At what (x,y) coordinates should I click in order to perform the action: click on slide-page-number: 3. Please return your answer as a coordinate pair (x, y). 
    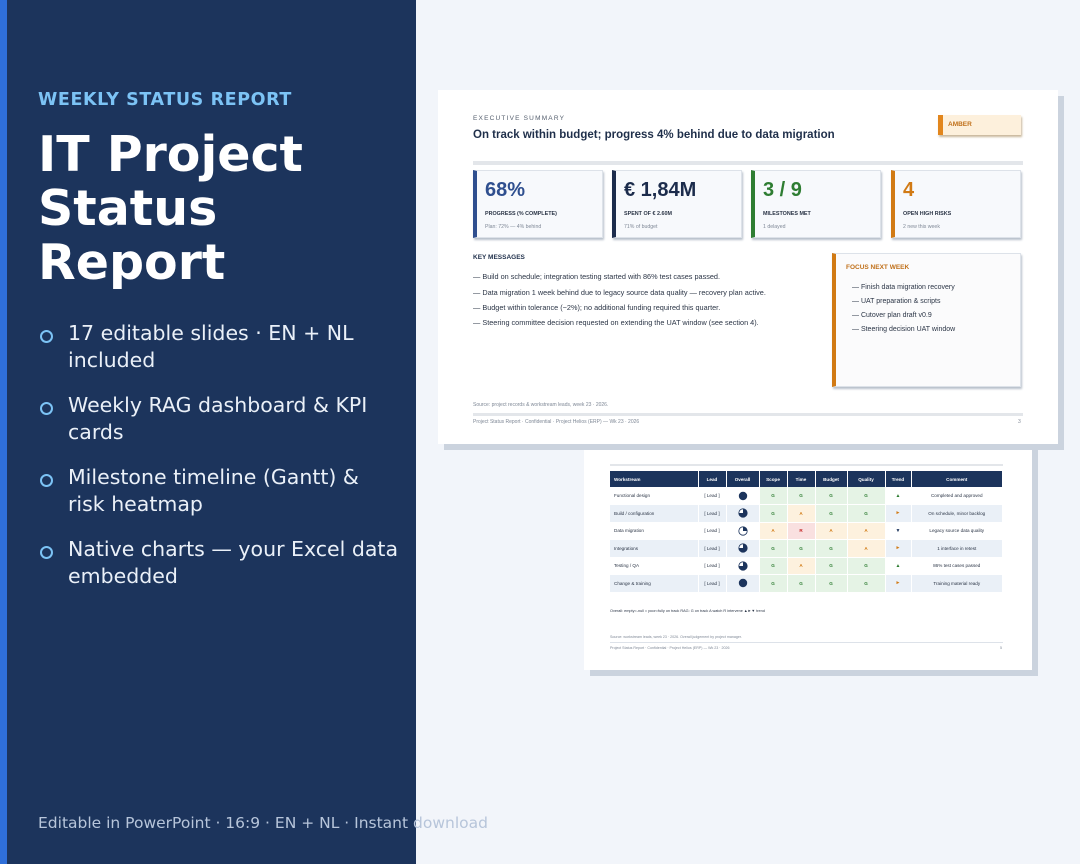
    Looking at the image, I should click on (1019, 422).